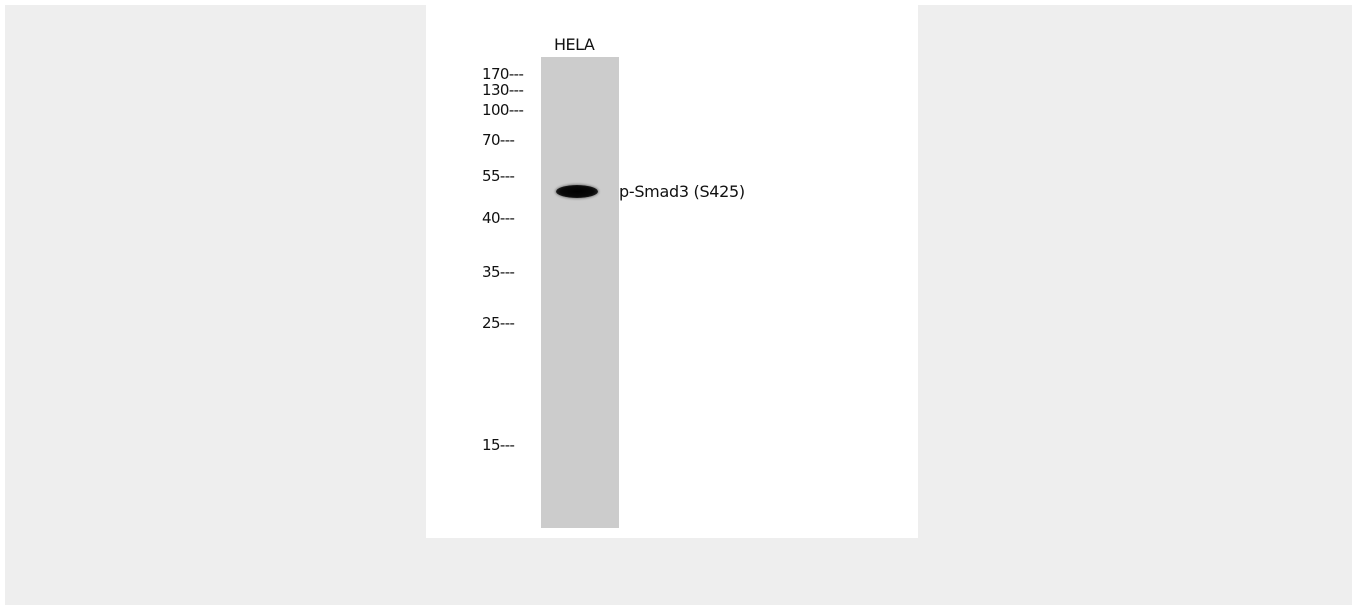 The width and height of the screenshot is (1357, 605). Describe the element at coordinates (574, 44) in the screenshot. I see `lane-label: HELA` at that location.